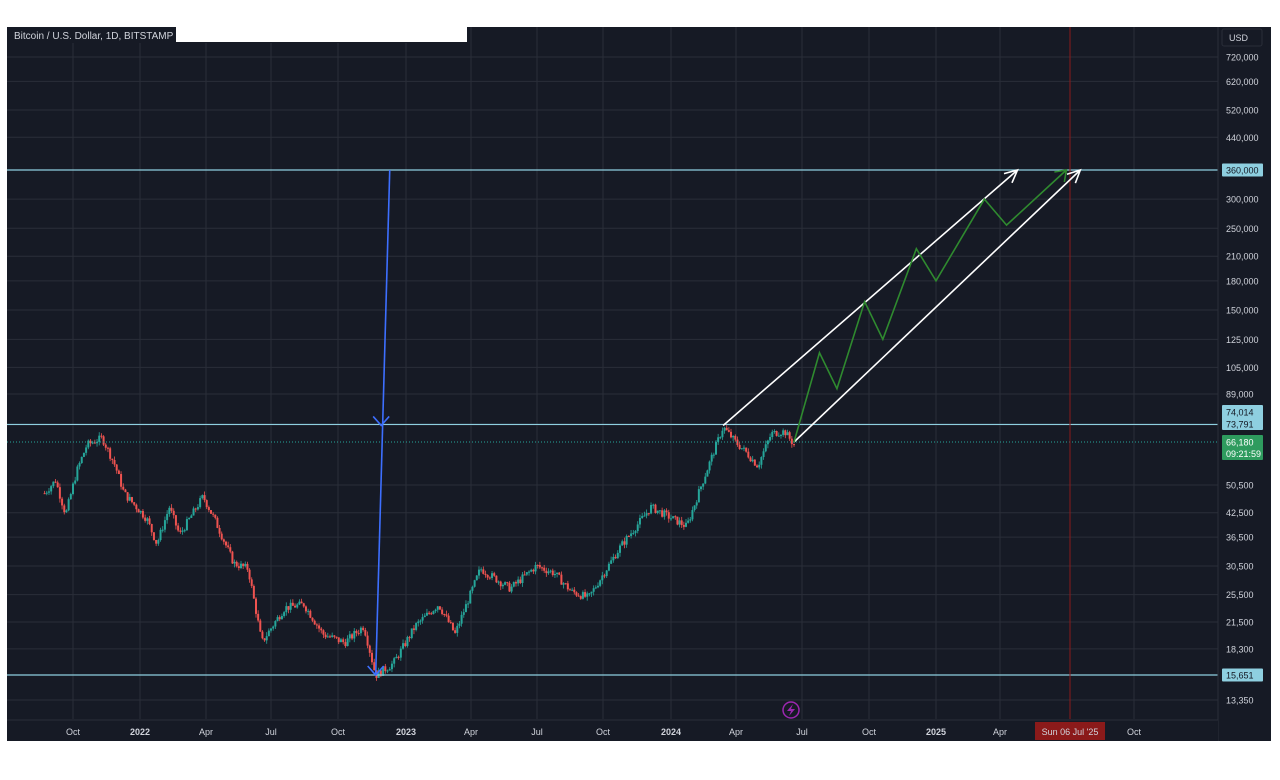 This screenshot has height=780, width=1280. What do you see at coordinates (382, 422) in the screenshot?
I see `drop-arrow-line` at bounding box center [382, 422].